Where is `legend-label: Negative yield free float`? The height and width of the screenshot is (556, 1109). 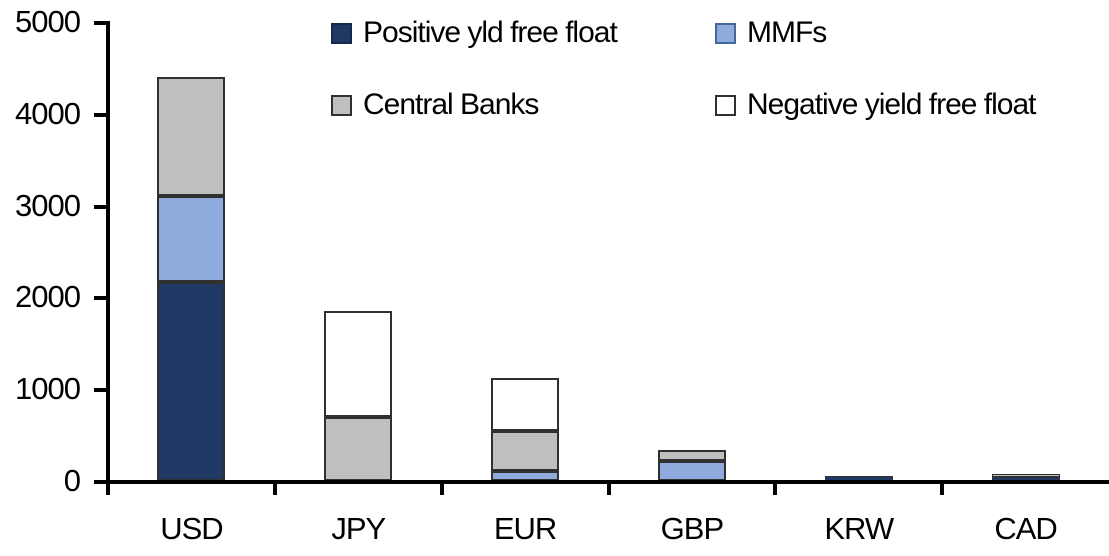
legend-label: Negative yield free float is located at coordinates (892, 104).